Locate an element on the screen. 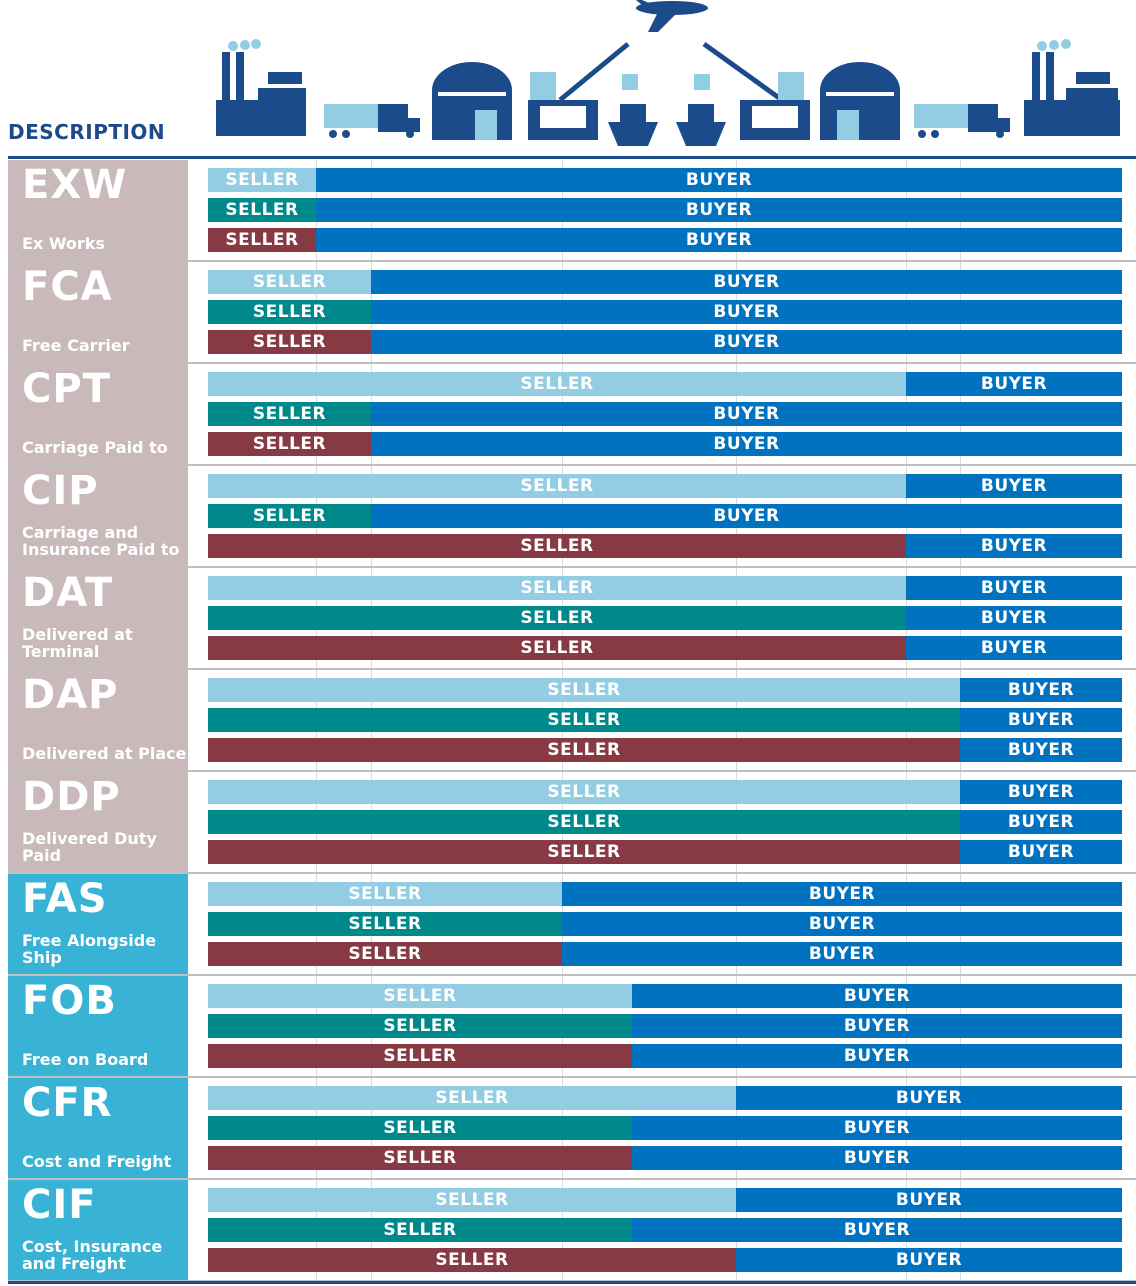  header-divider is located at coordinates (572, 157).